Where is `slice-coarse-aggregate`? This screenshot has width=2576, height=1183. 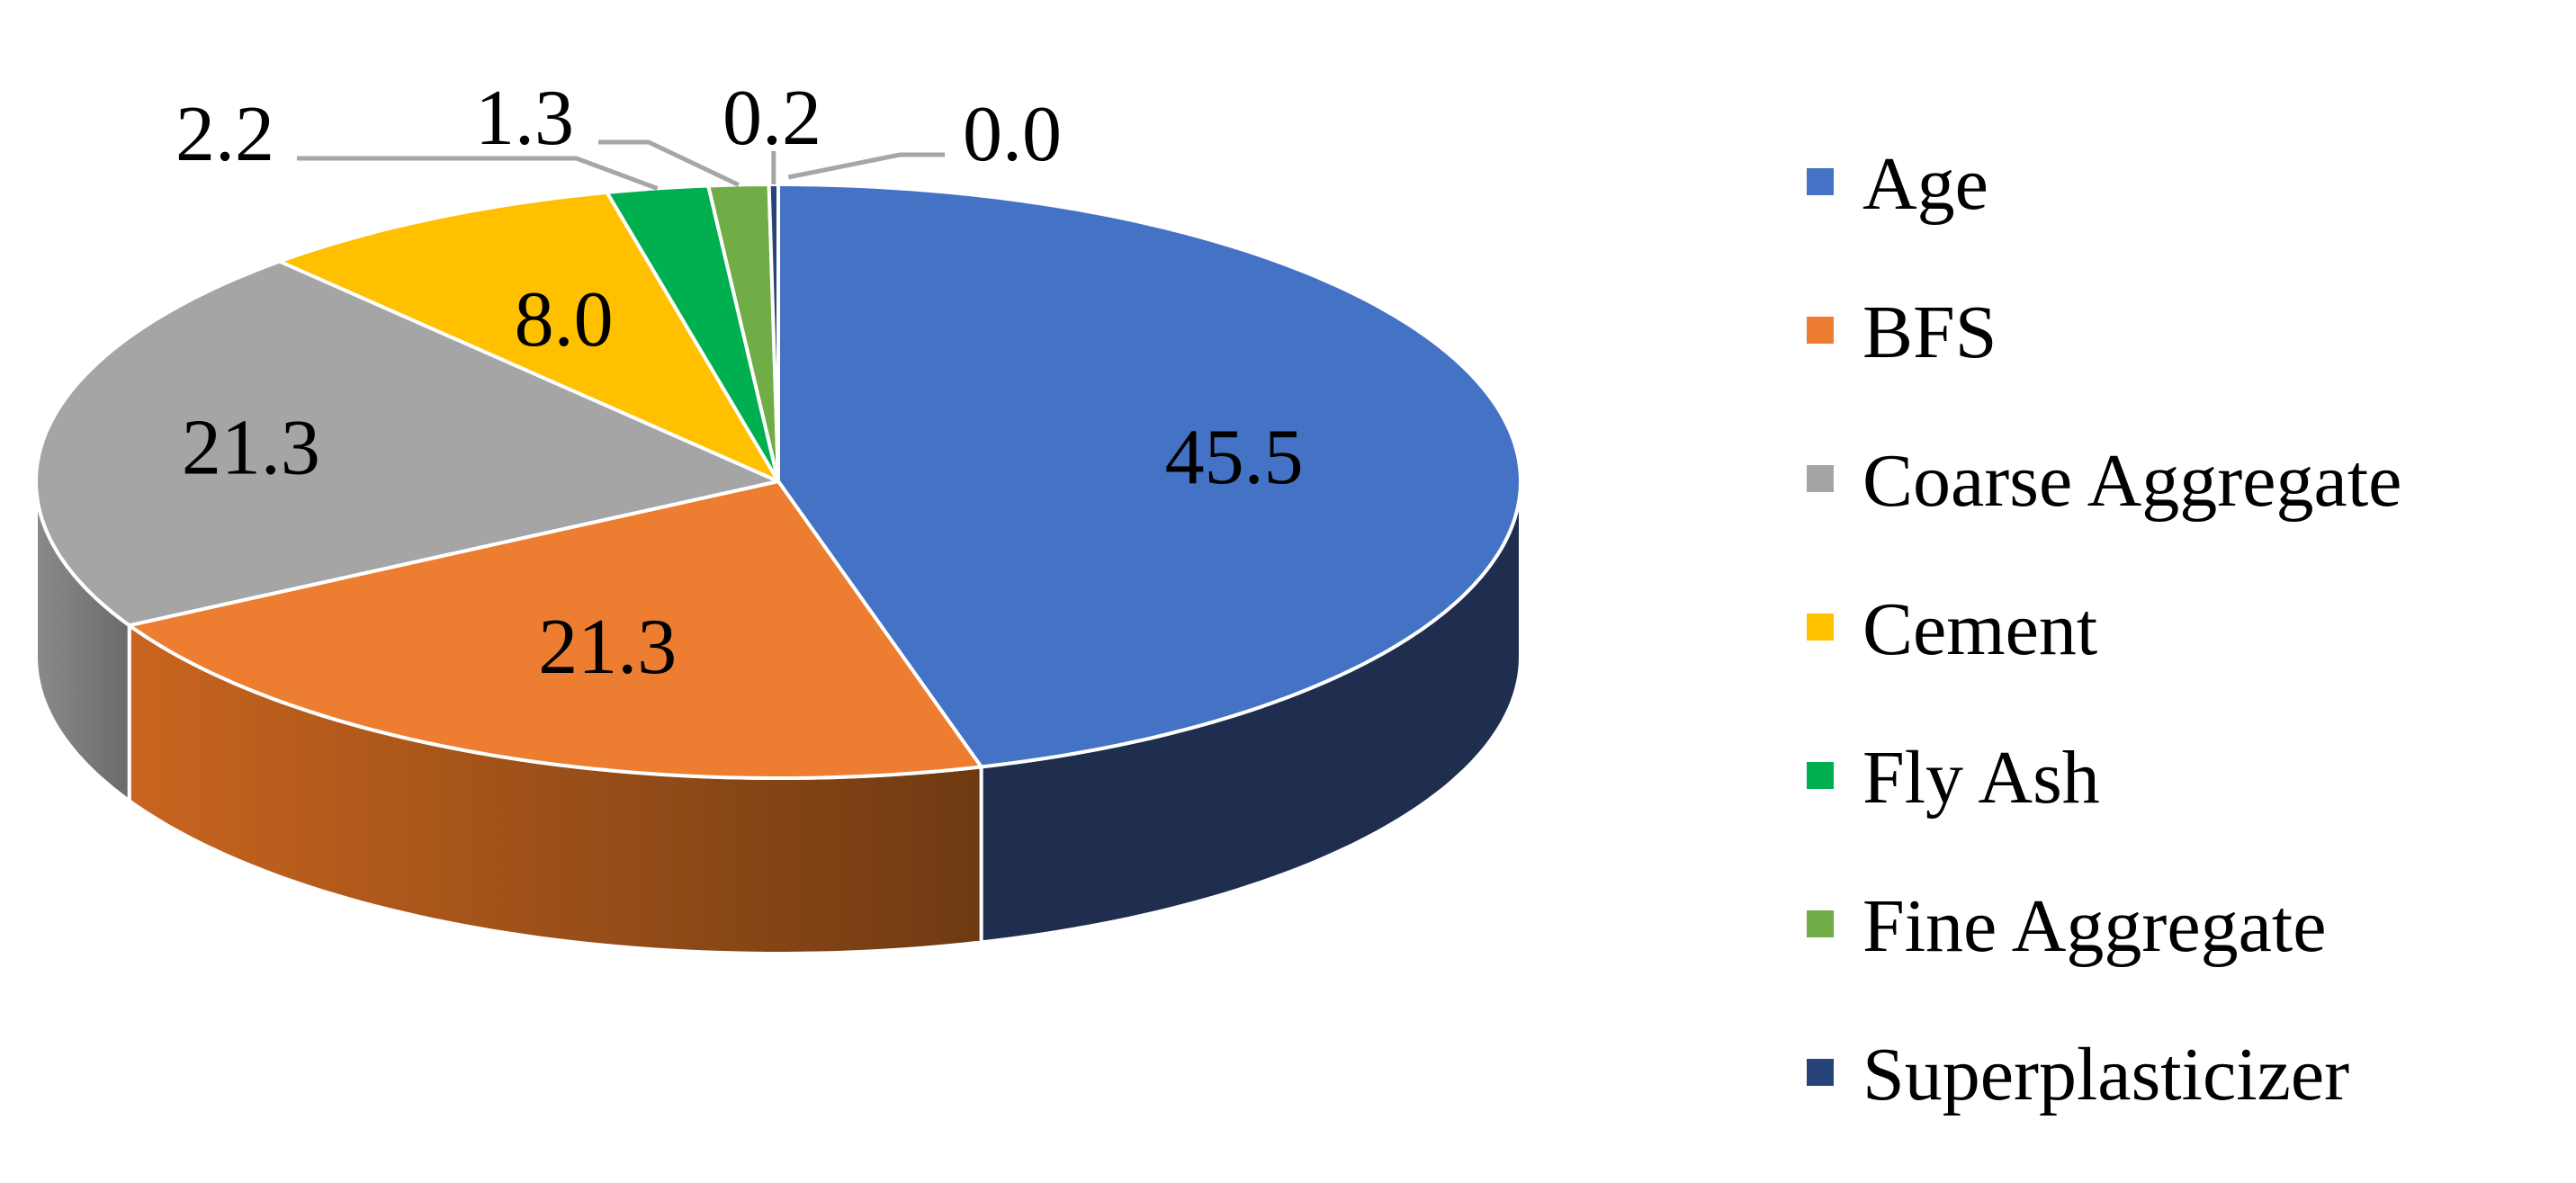
slice-coarse-aggregate is located at coordinates (407, 444).